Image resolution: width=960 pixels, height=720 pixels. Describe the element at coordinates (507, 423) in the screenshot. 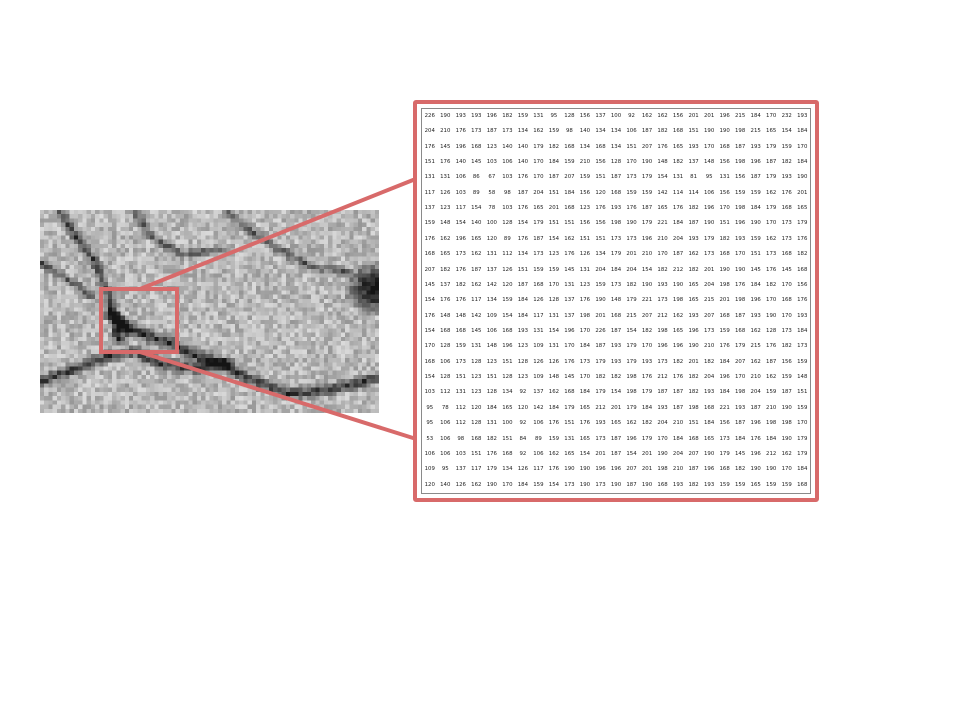

I see `matrix-cell: 100` at that location.